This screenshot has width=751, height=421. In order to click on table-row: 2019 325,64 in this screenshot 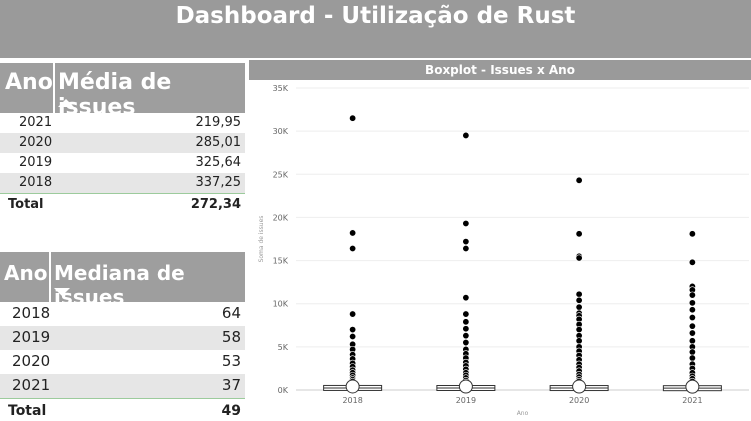, I will do `click(122, 163)`.